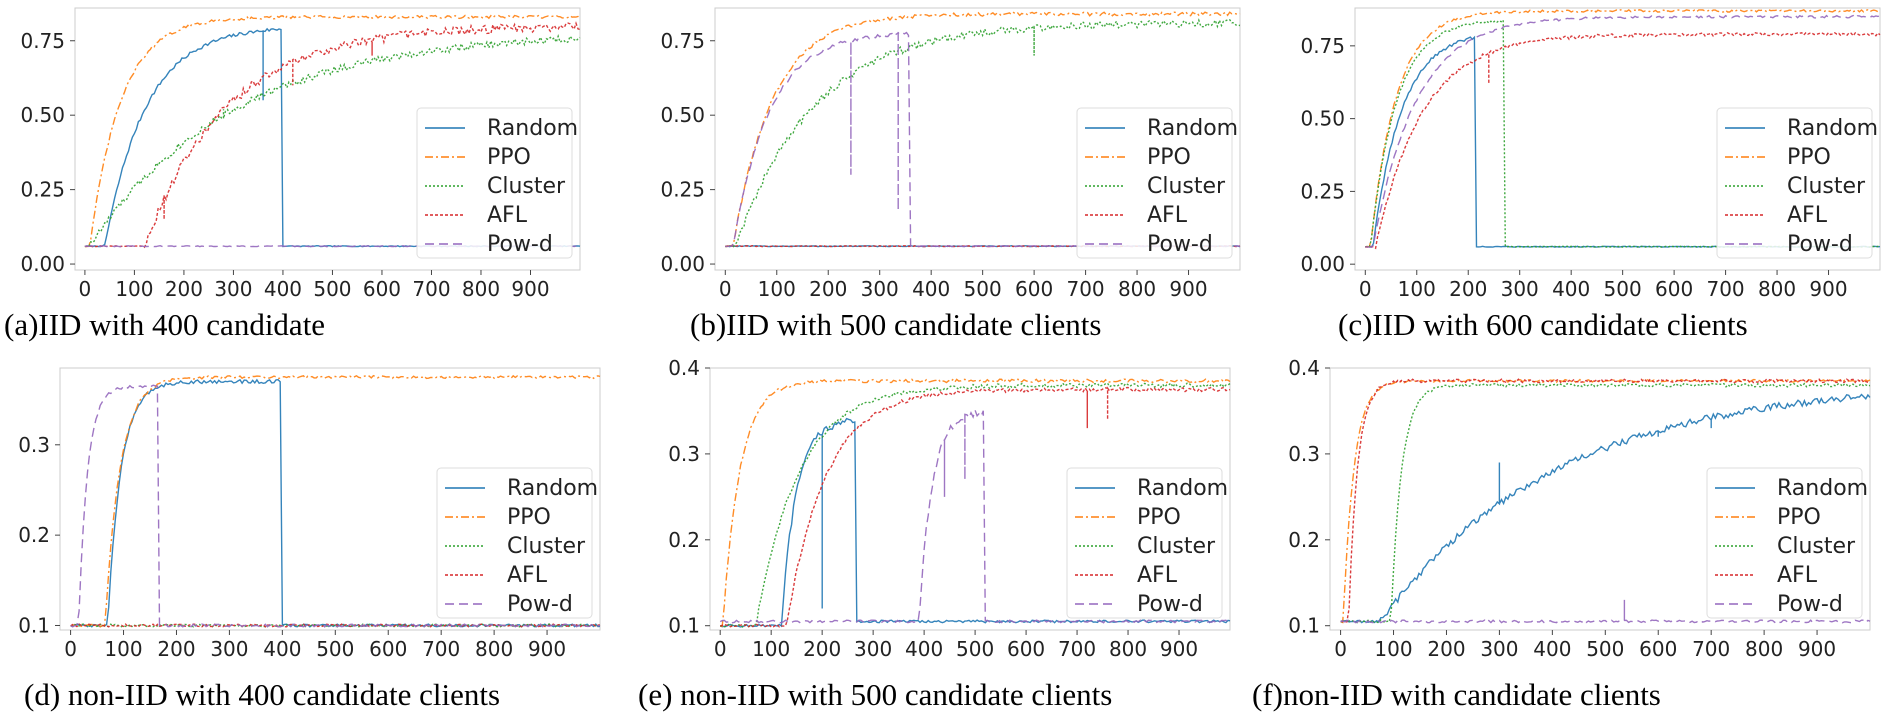  What do you see at coordinates (164, 324) in the screenshot?
I see `caption-a: (a)IID with 400 candidate` at bounding box center [164, 324].